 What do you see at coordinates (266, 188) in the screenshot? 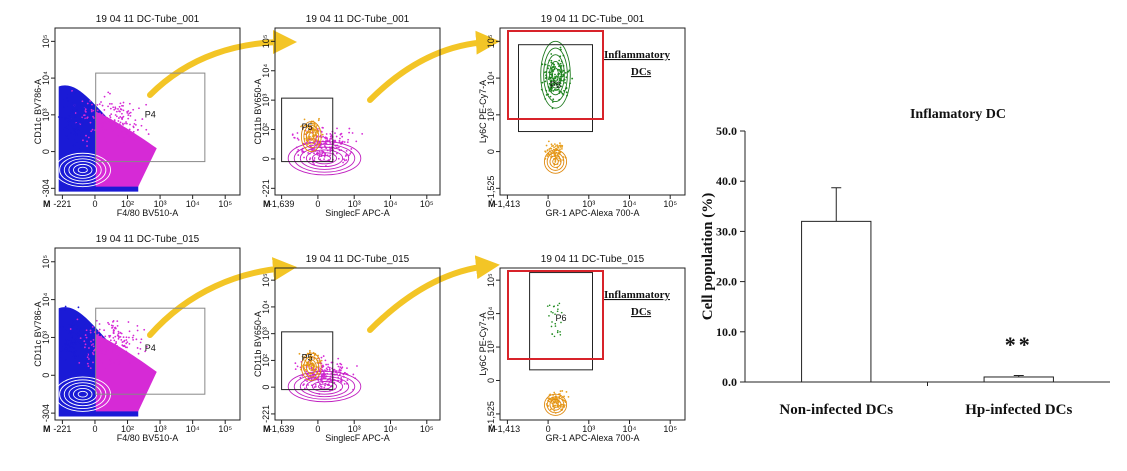
I see `y-tick-label: -221` at bounding box center [266, 188].